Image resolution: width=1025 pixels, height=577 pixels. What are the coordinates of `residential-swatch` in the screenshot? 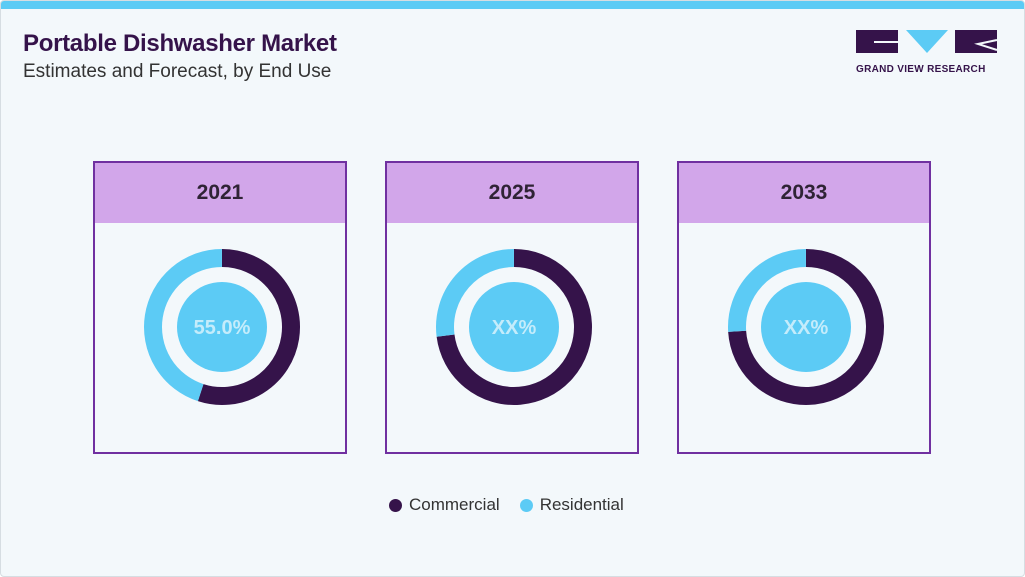 It's located at (526, 505).